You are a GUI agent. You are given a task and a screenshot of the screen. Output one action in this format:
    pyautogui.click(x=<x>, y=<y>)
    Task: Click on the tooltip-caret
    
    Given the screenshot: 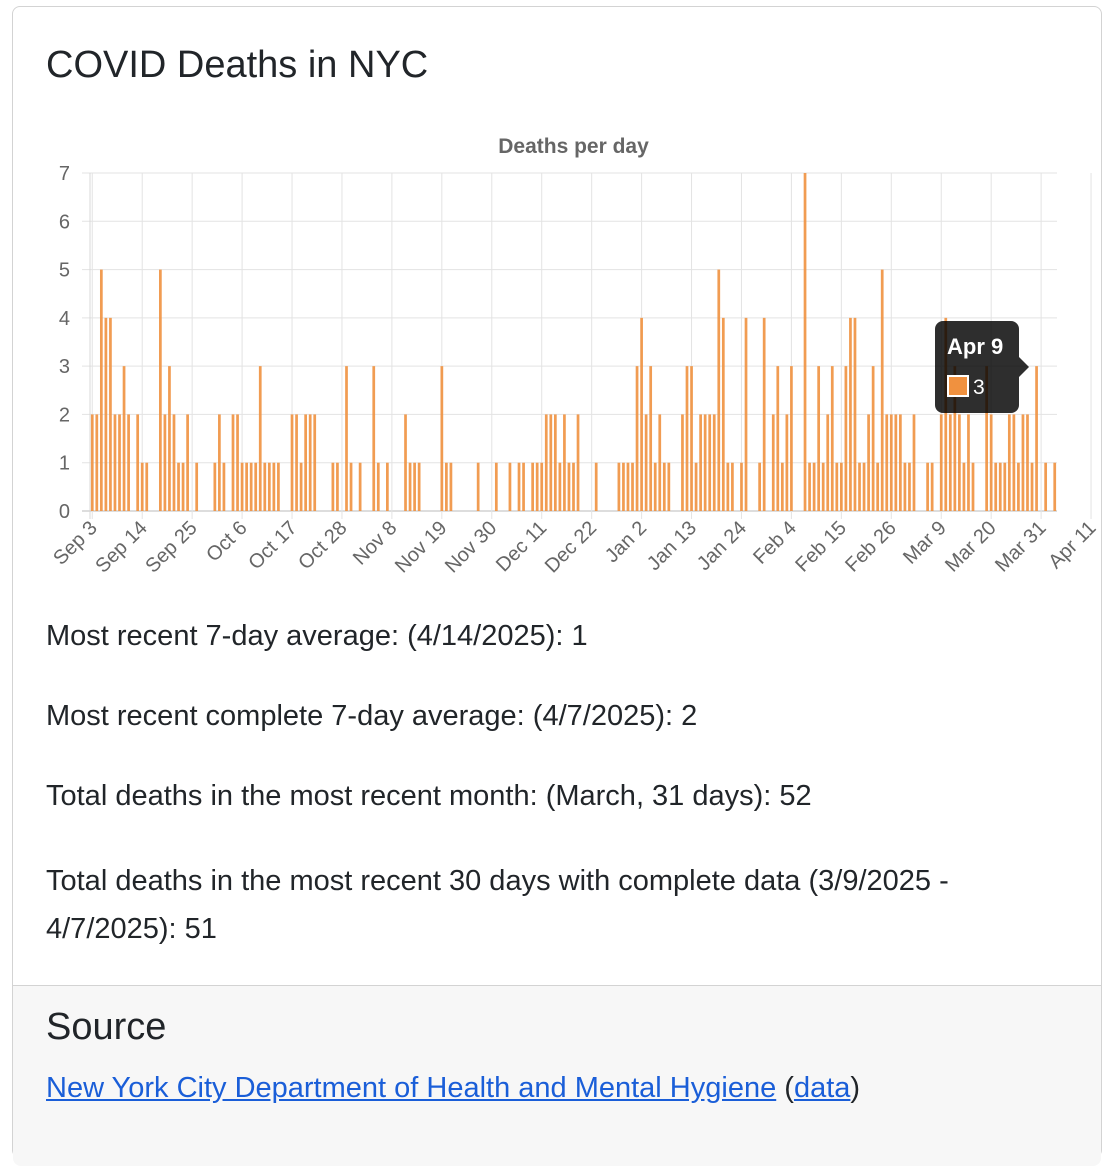 What is the action you would take?
    pyautogui.click(x=1024, y=367)
    